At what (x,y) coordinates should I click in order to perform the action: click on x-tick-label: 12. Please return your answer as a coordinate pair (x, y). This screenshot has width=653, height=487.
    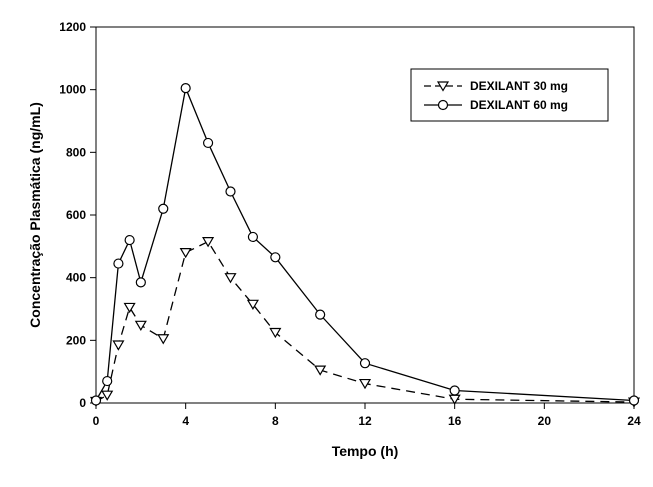
    Looking at the image, I should click on (365, 421).